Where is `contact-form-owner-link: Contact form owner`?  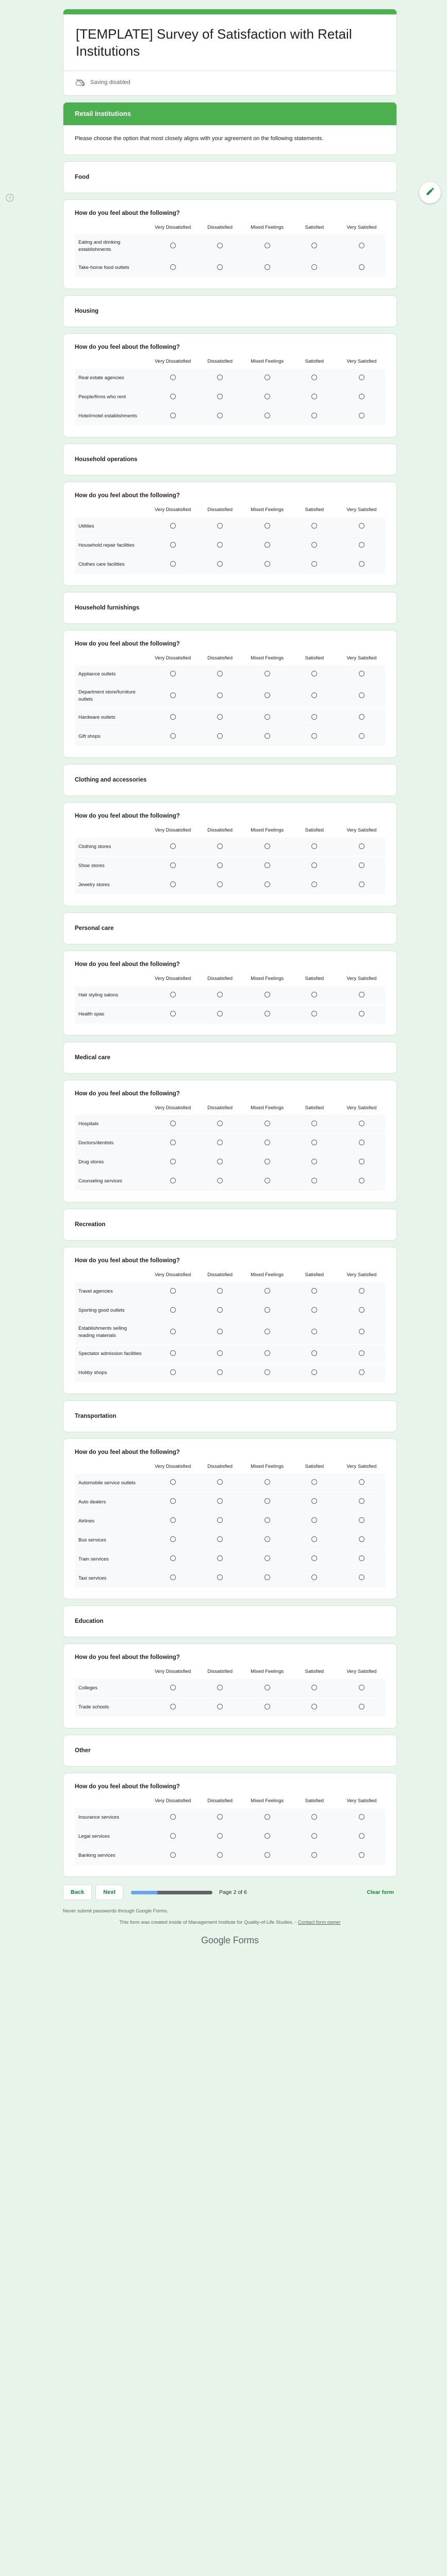 contact-form-owner-link: Contact form owner is located at coordinates (319, 1923).